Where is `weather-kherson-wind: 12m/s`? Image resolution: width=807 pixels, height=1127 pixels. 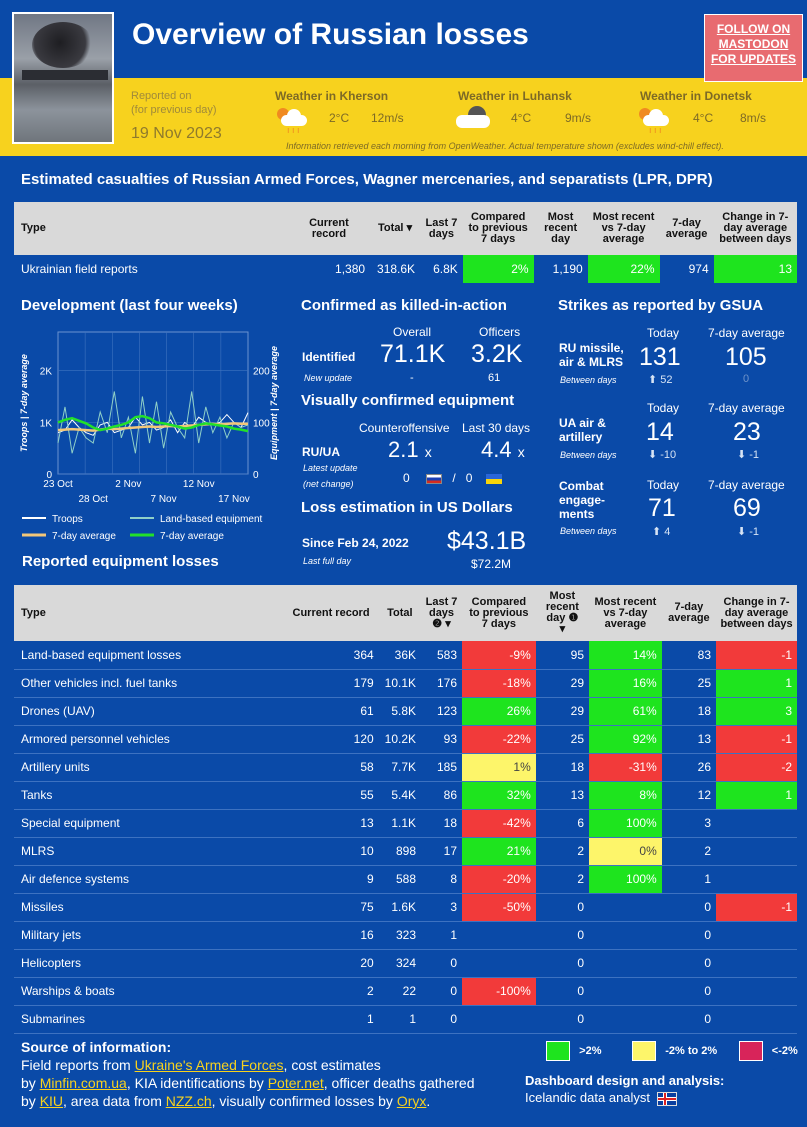 weather-kherson-wind: 12m/s is located at coordinates (387, 118).